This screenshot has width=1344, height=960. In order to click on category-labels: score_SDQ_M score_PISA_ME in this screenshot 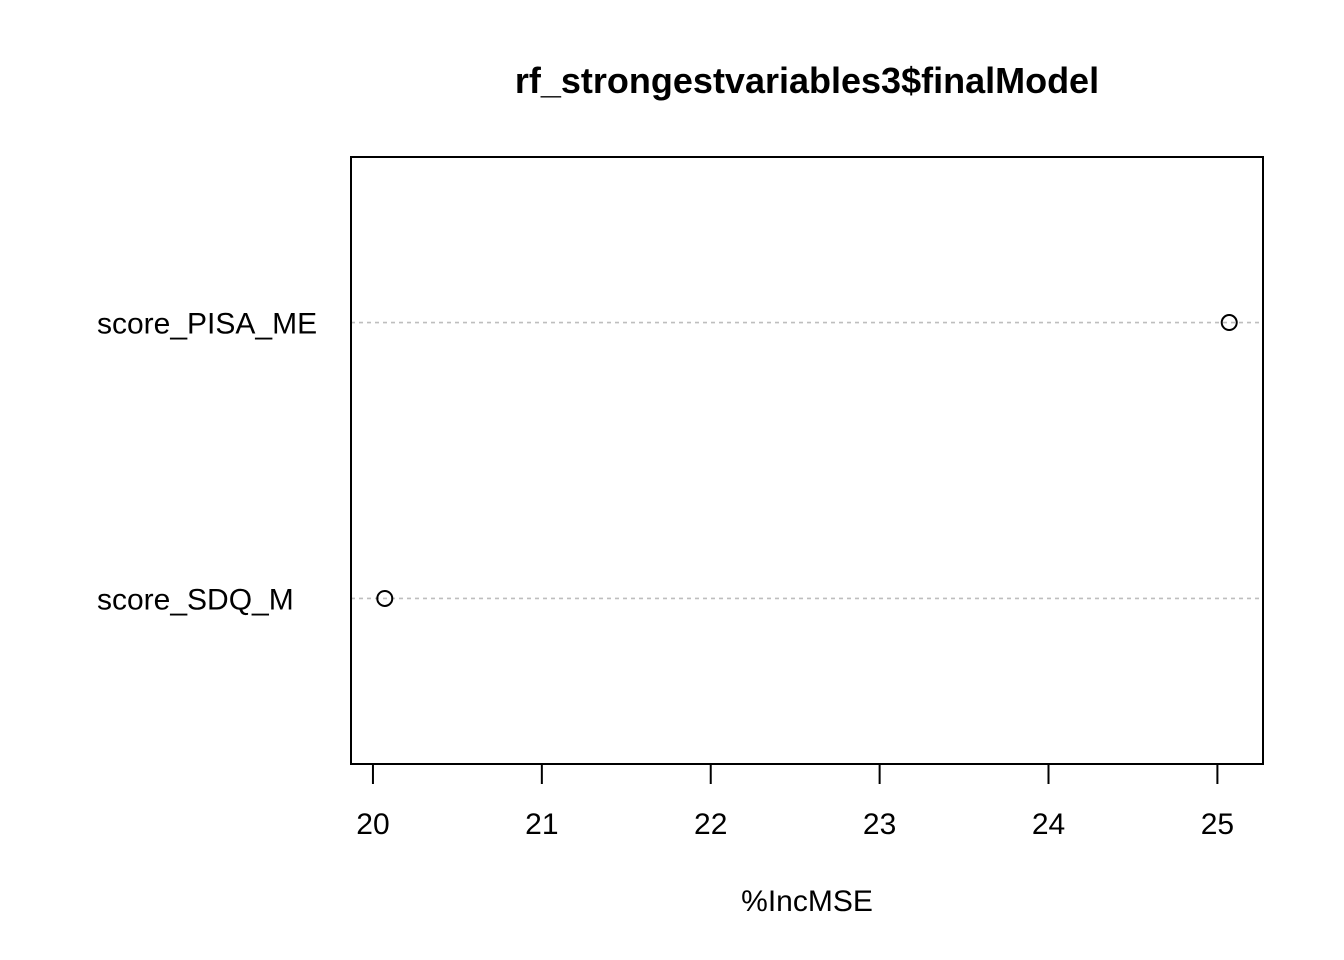, I will do `click(207, 462)`.